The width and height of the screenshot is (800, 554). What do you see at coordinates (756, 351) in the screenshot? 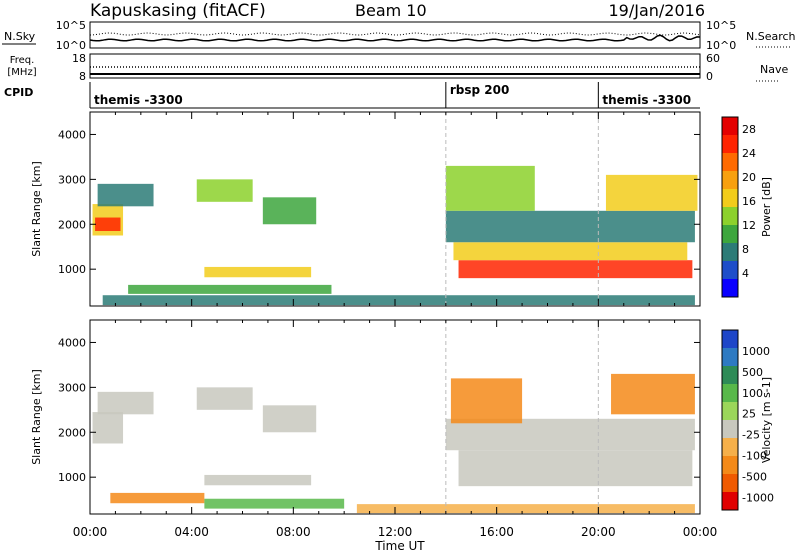
I see `velocity-colorbar-tick: 1000` at bounding box center [756, 351].